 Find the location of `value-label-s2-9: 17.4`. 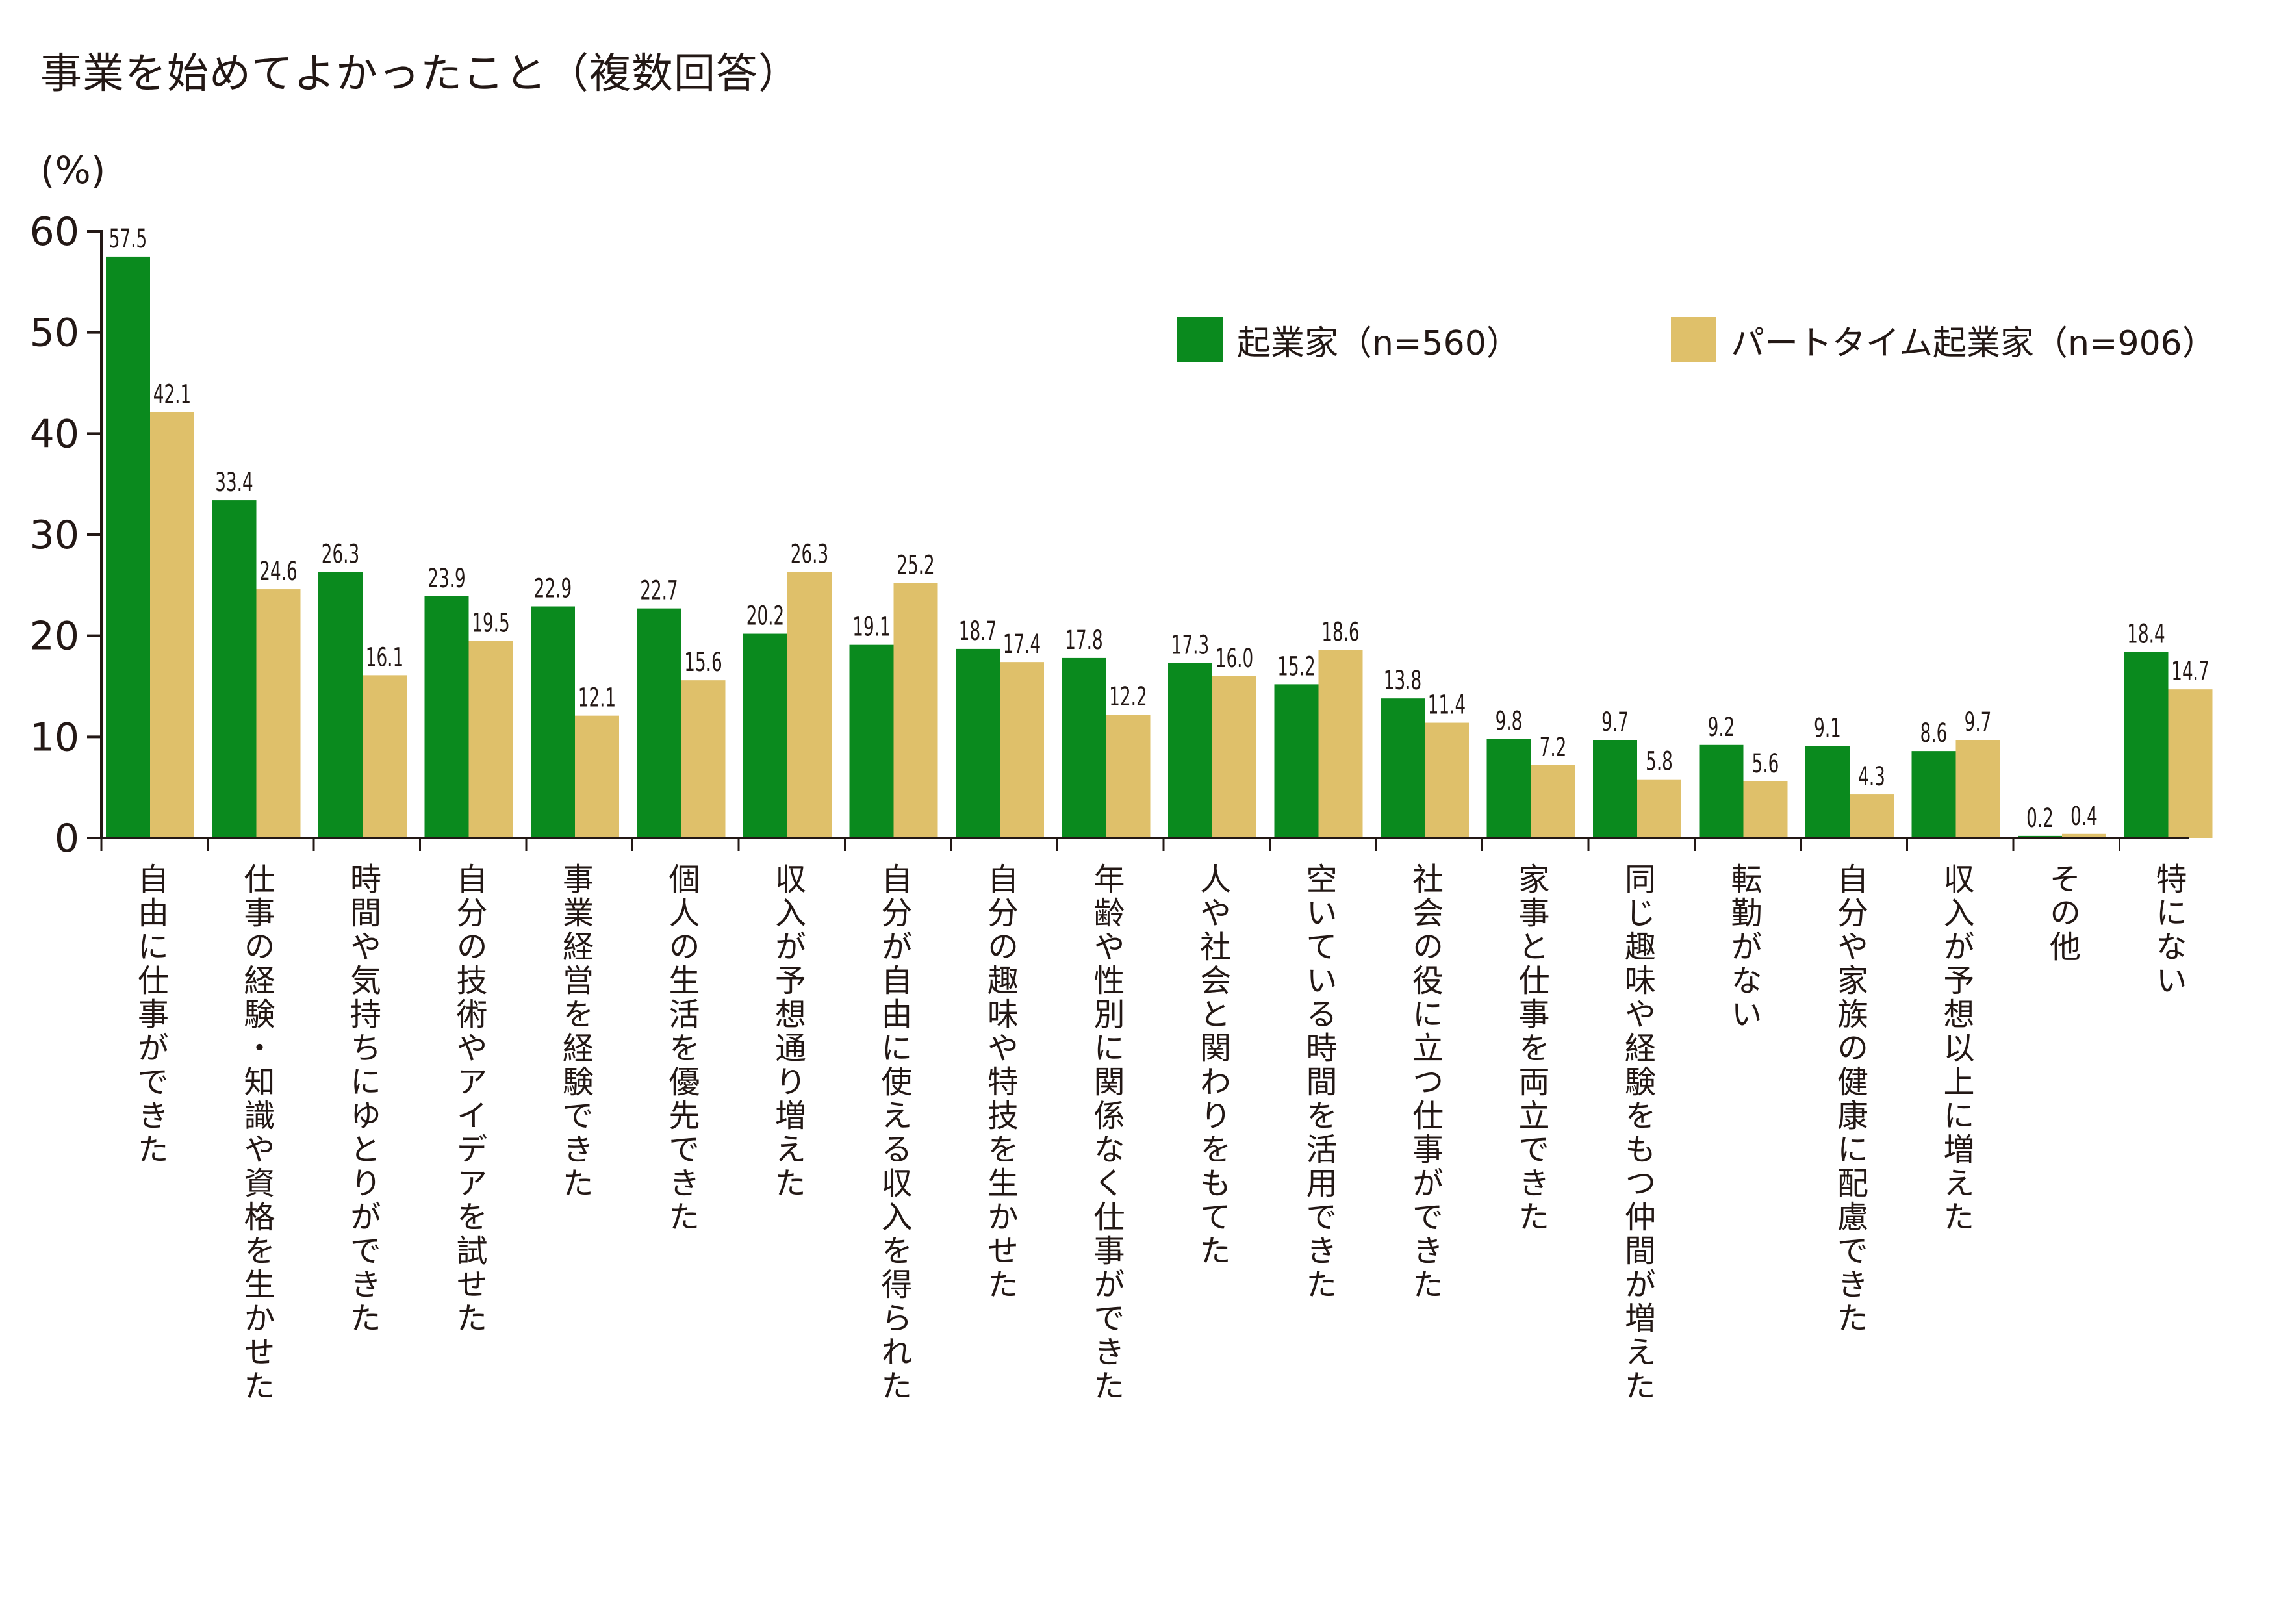

value-label-s2-9: 17.4 is located at coordinates (1022, 644).